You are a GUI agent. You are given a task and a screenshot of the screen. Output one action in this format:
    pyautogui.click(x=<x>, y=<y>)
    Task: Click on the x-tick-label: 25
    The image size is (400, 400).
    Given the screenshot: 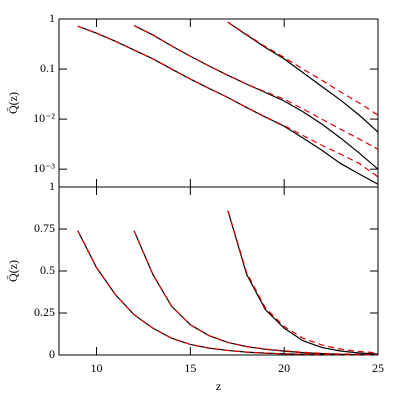 What is the action you would take?
    pyautogui.click(x=378, y=368)
    